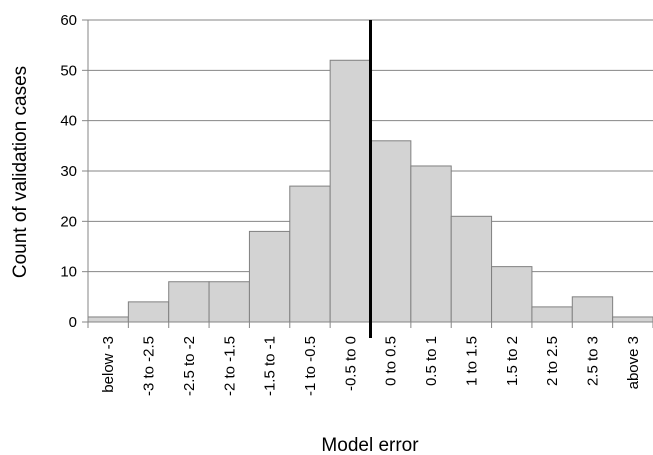  What do you see at coordinates (68, 70) in the screenshot?
I see `y-tick-label: 50` at bounding box center [68, 70].